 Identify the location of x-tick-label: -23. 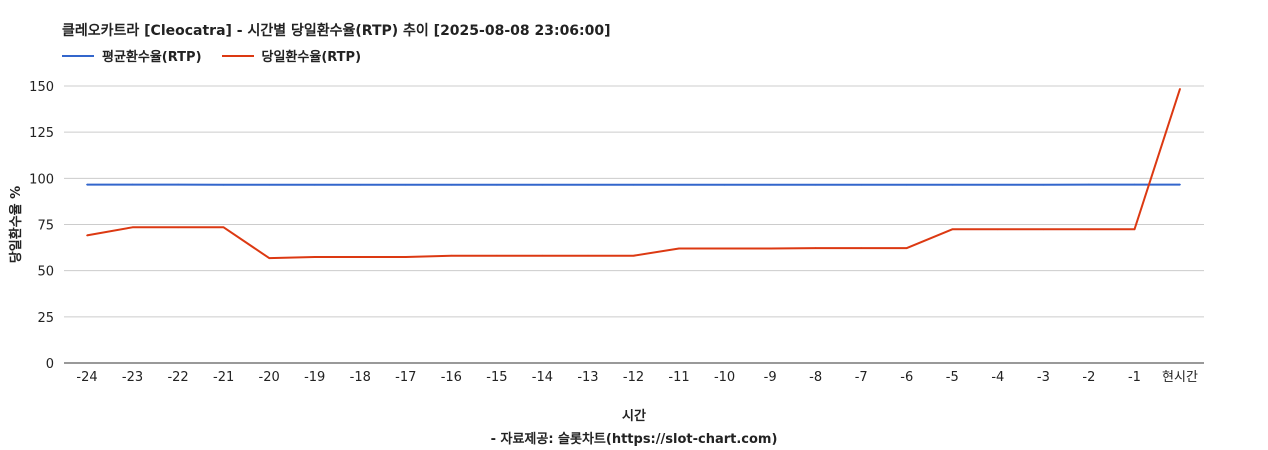
(132, 377).